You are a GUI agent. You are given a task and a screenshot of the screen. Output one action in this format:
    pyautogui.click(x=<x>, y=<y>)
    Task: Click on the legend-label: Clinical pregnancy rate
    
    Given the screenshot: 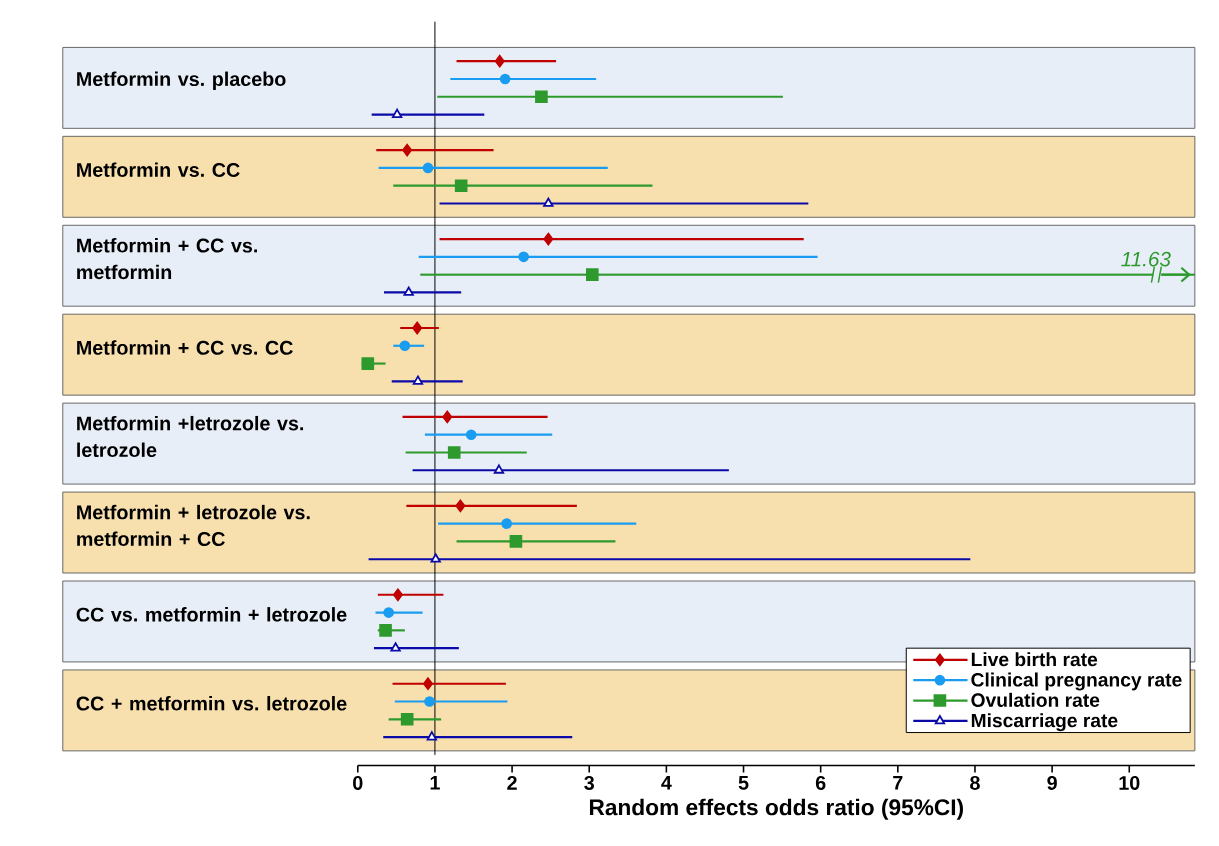 What is the action you would take?
    pyautogui.click(x=1076, y=681)
    